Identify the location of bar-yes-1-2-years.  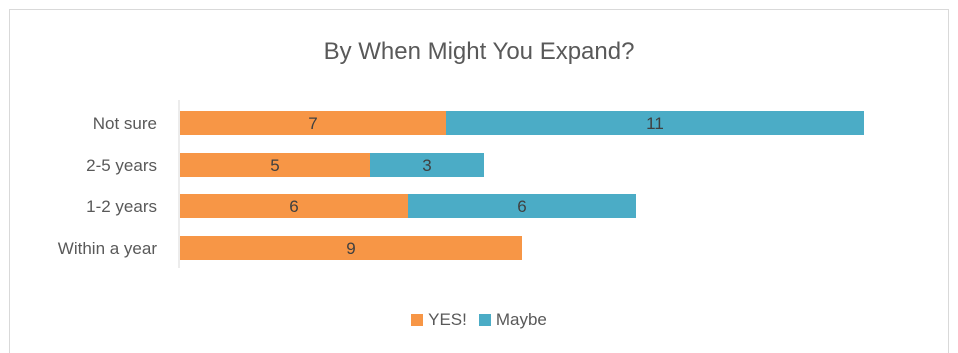
(294, 206).